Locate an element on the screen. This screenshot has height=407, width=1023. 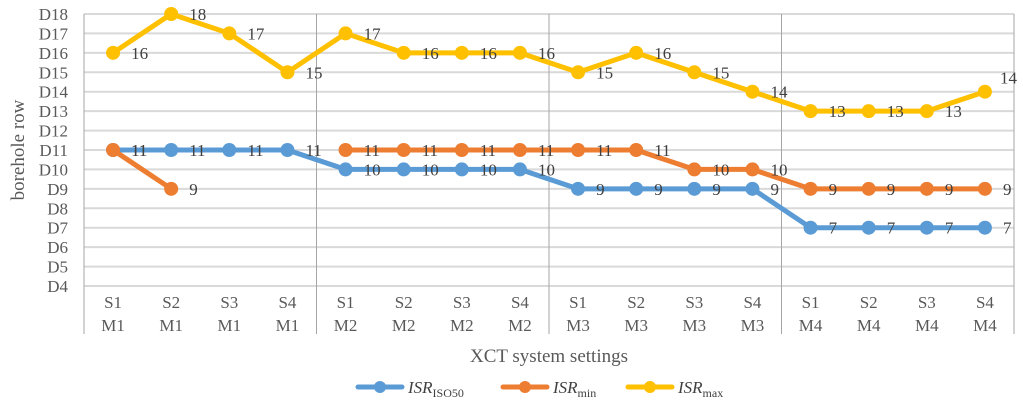
legend-item-max: ISRmax is located at coordinates (674, 389).